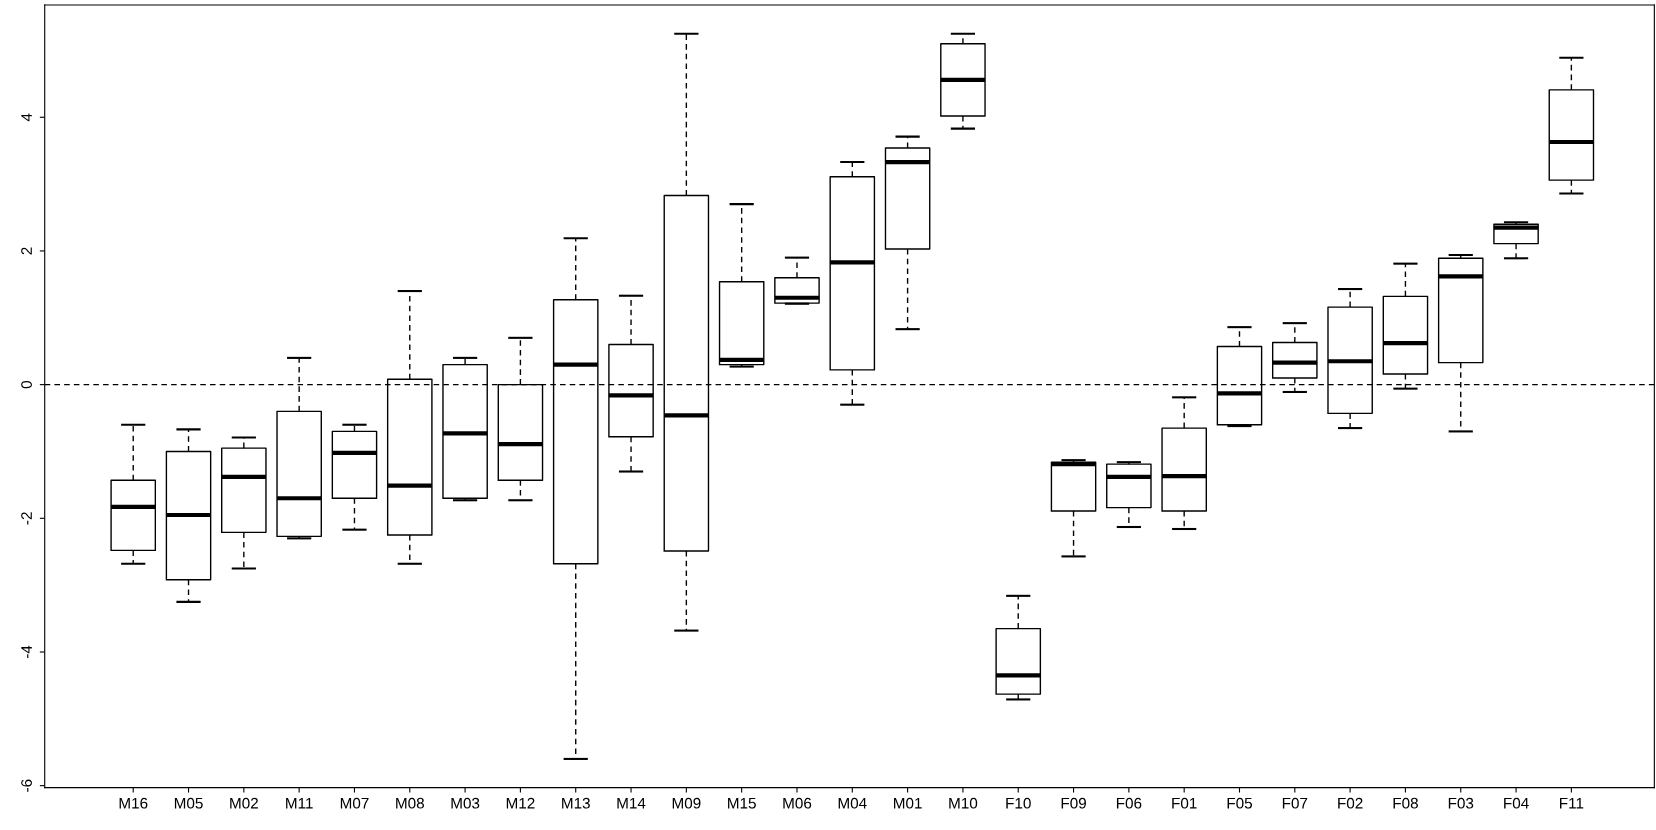 Image resolution: width=1656 pixels, height=830 pixels. Describe the element at coordinates (908, 803) in the screenshot. I see `x-tick-label: M01` at that location.